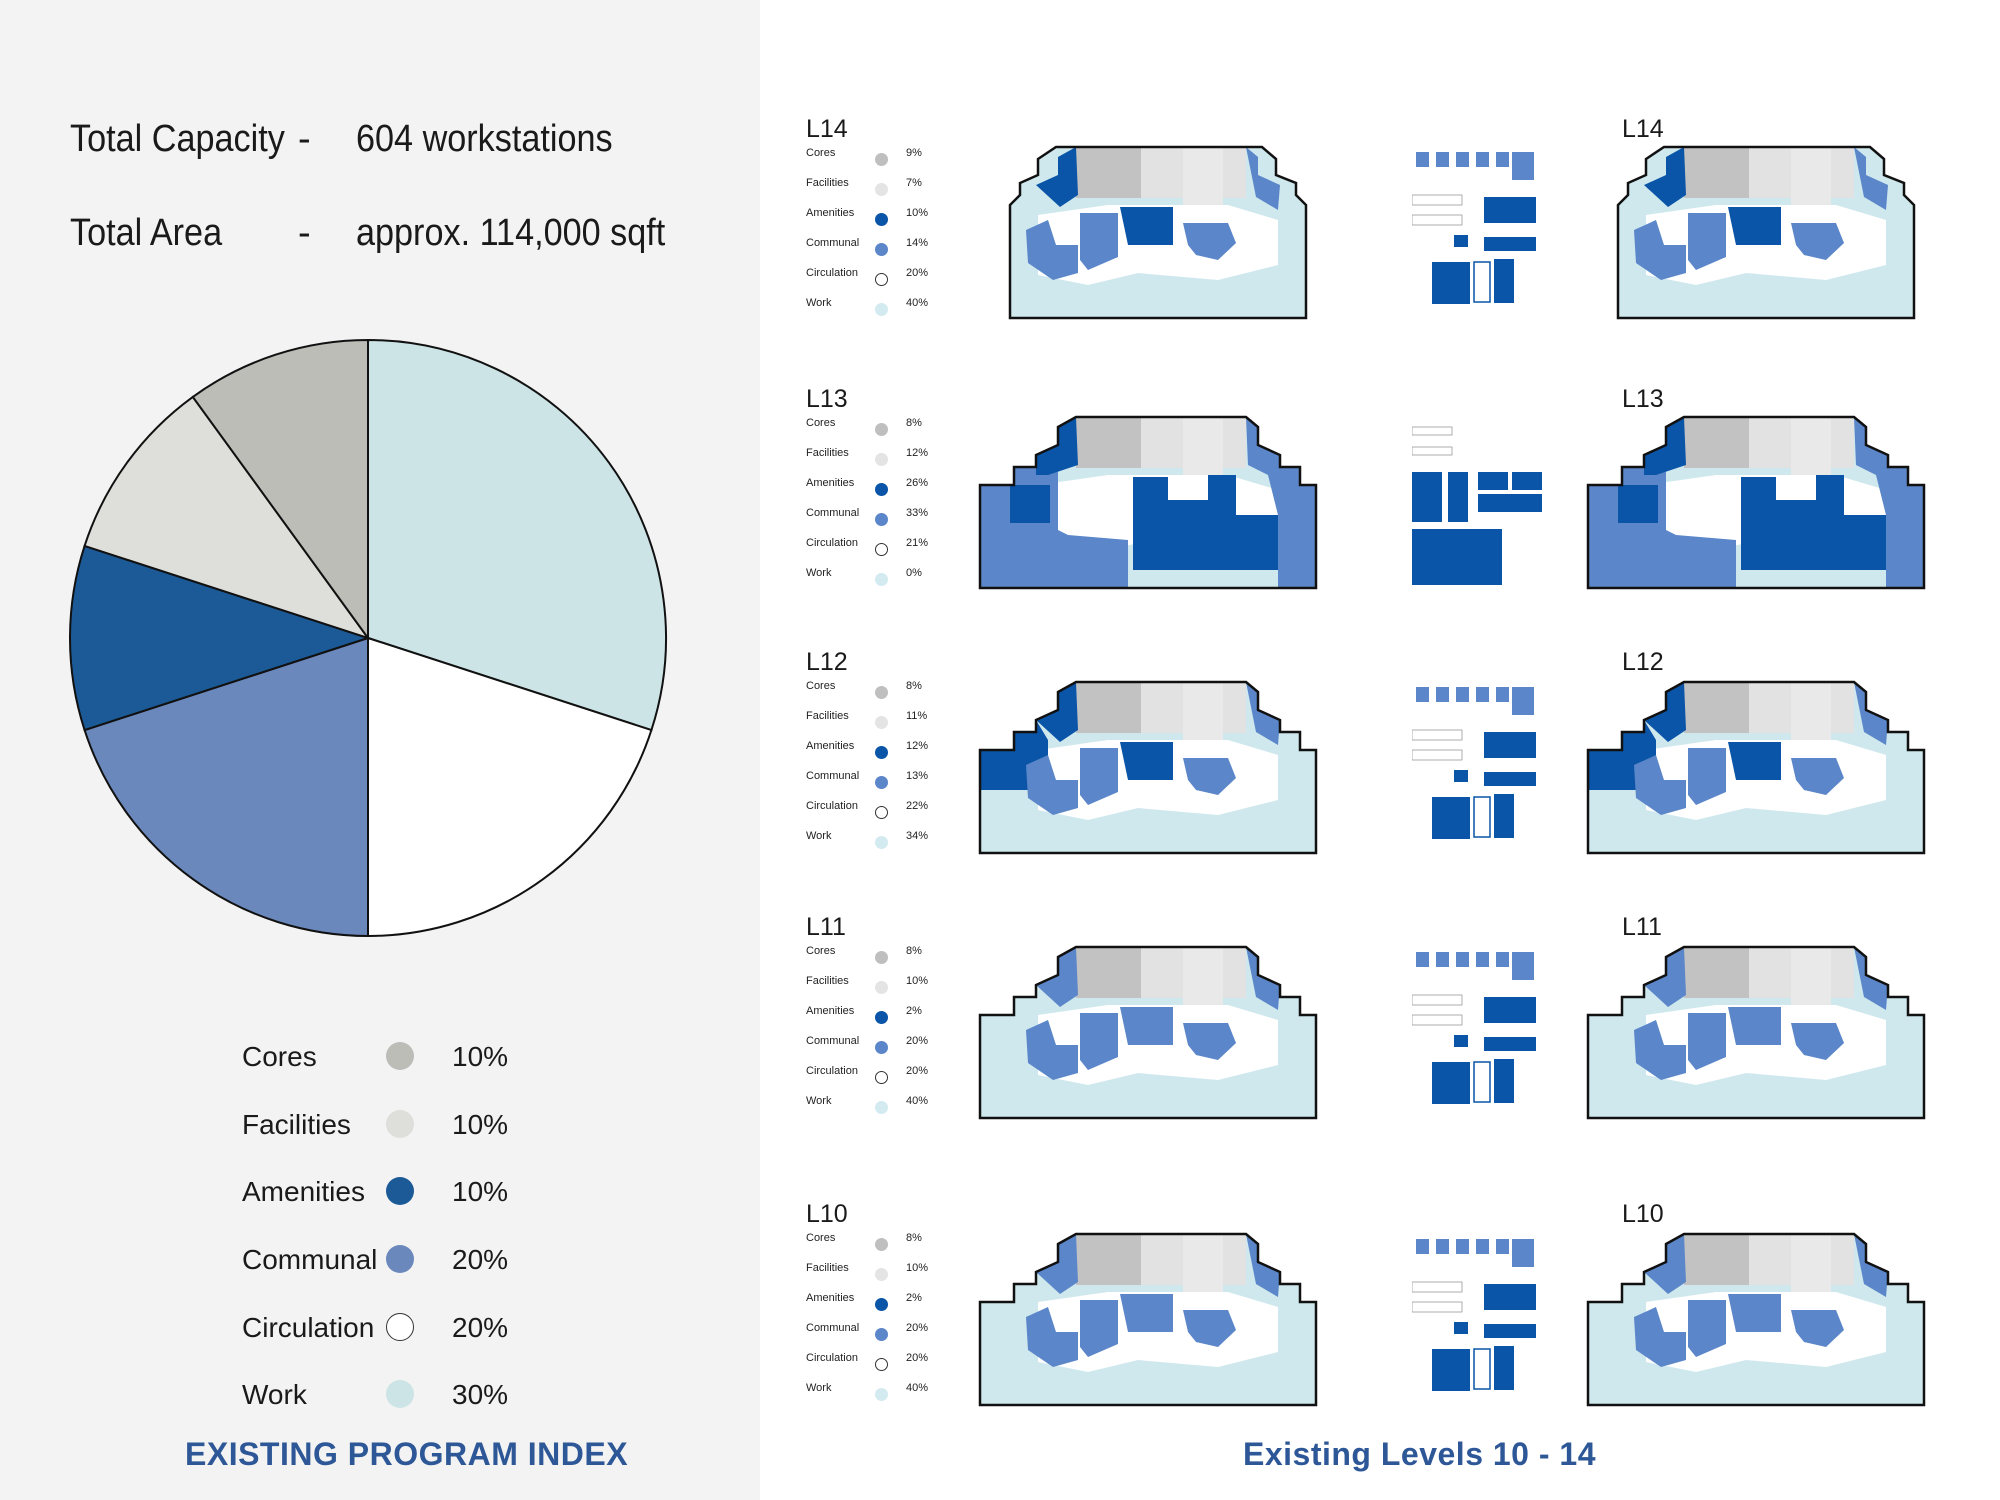  What do you see at coordinates (871, 490) in the screenshot?
I see `floor-legend-row: Amenities 26%` at bounding box center [871, 490].